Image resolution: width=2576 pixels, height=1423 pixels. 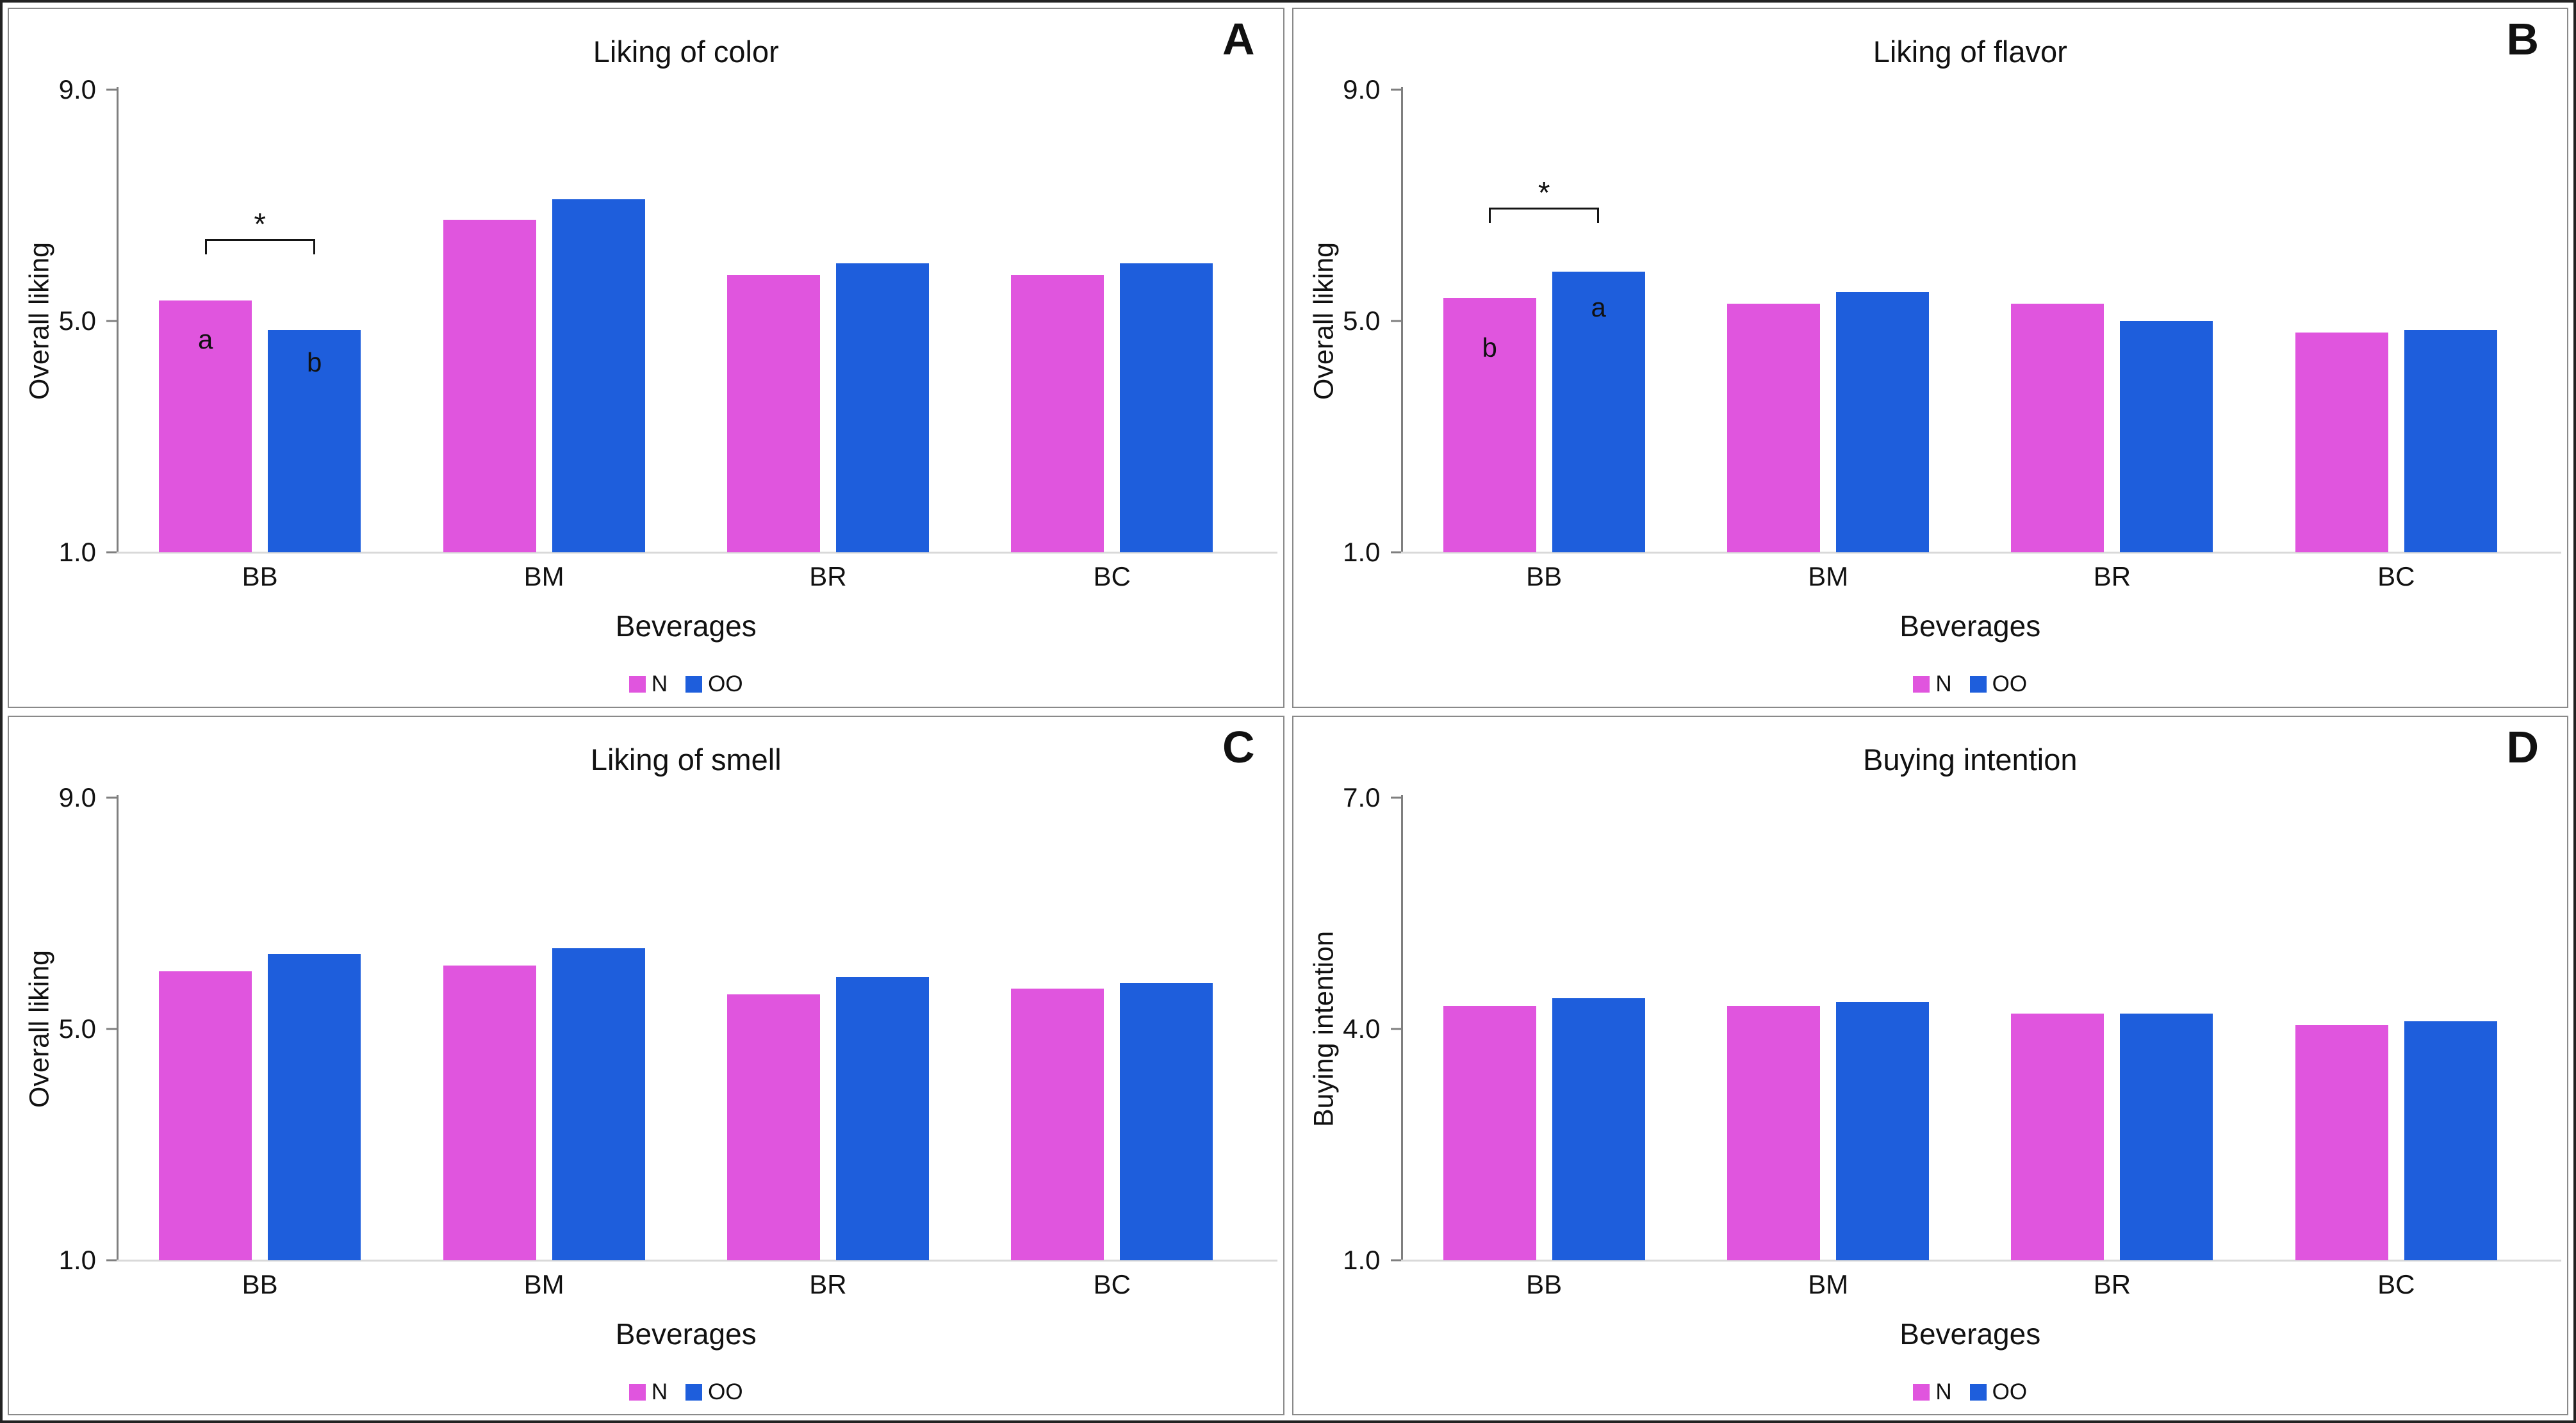 I want to click on bar-group-bb, so click(x=1544, y=1029).